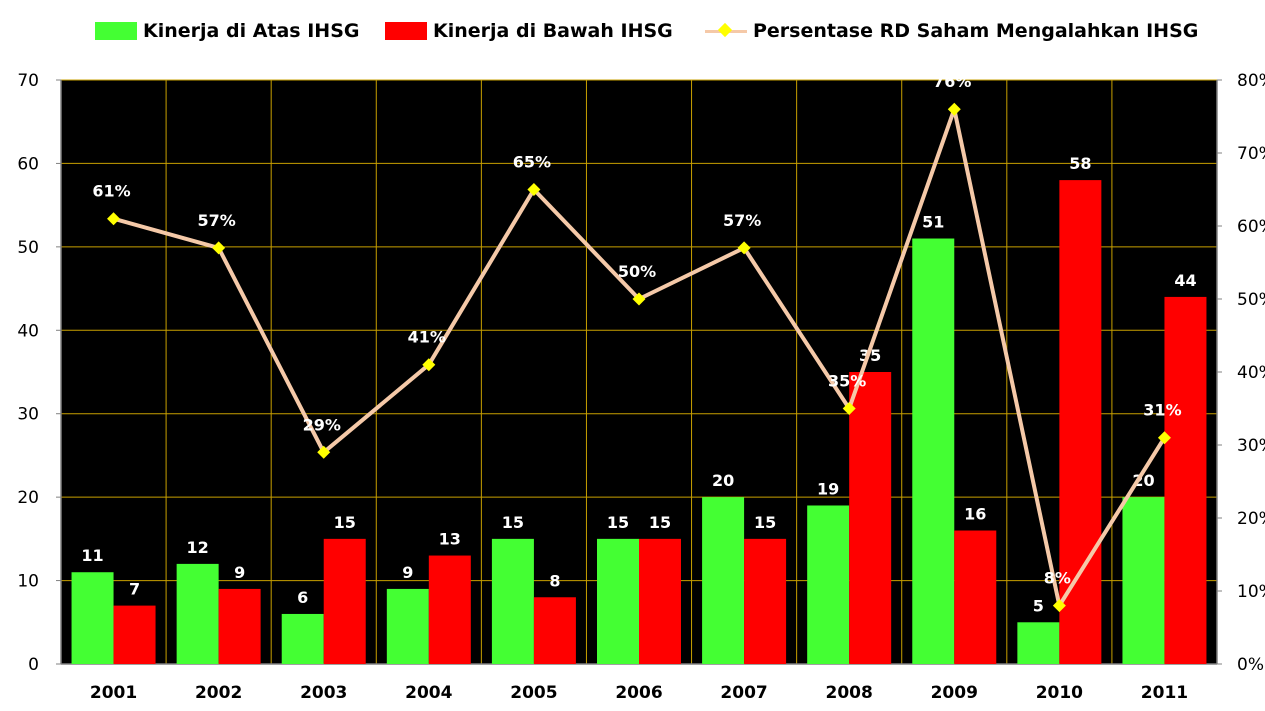 Image resolution: width=1265 pixels, height=711 pixels. What do you see at coordinates (28, 248) in the screenshot?
I see `left-axis-tick-label: 50` at bounding box center [28, 248].